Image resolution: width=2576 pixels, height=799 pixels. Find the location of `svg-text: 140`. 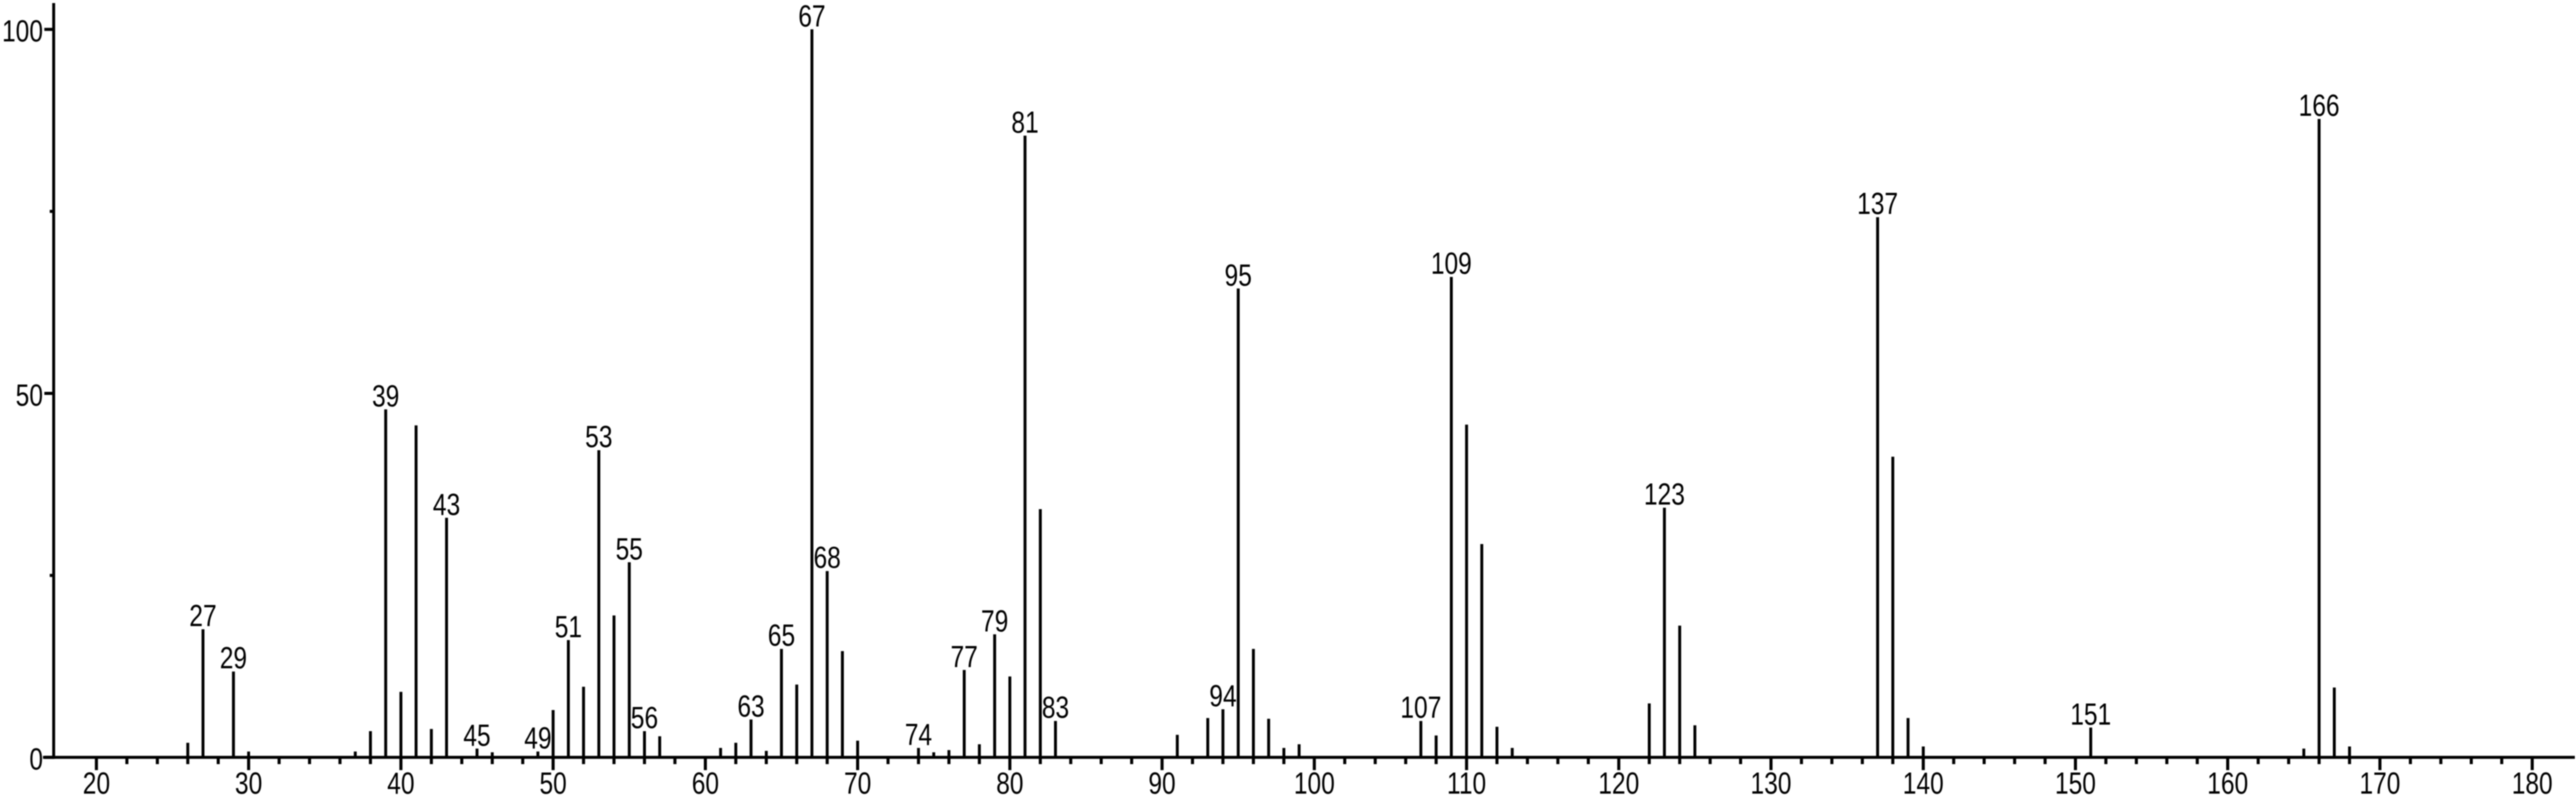

svg-text: 140 is located at coordinates (1922, 782).